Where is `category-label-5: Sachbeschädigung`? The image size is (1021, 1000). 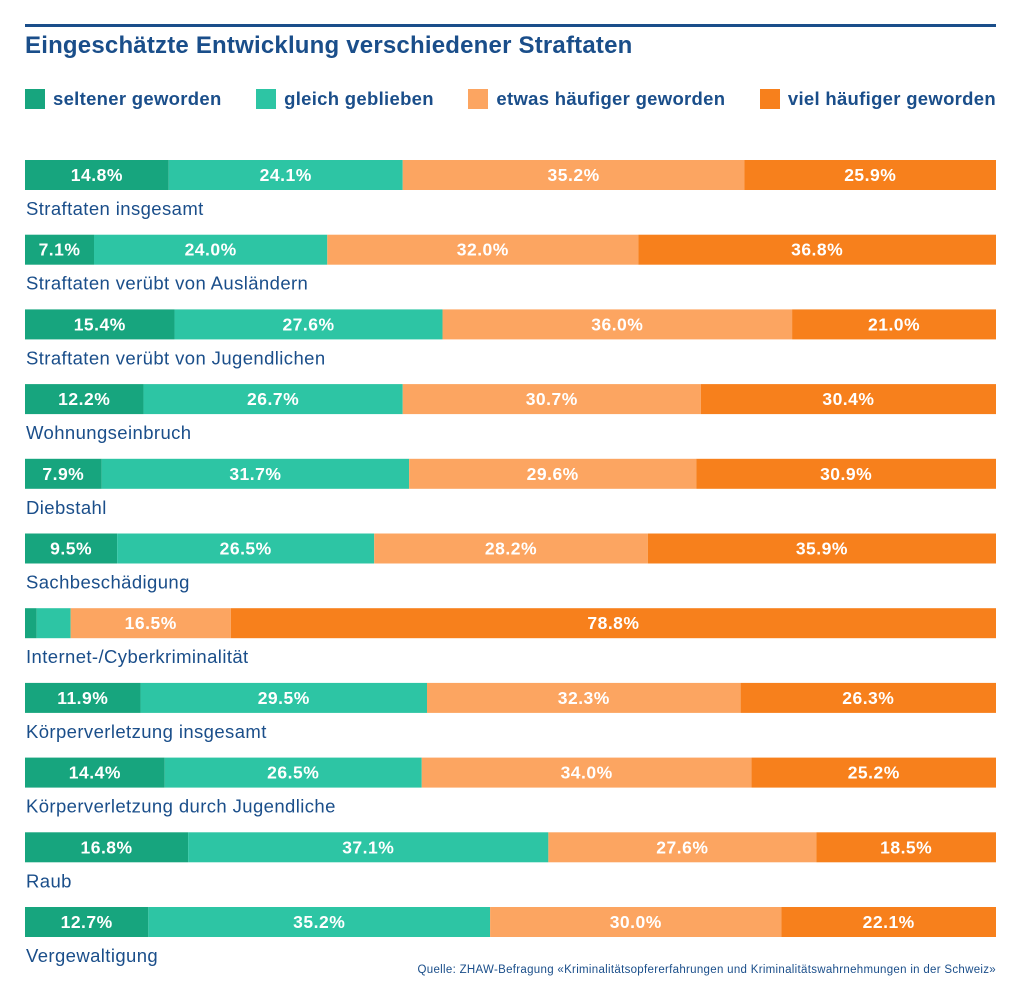
category-label-5: Sachbeschädigung is located at coordinates (108, 582).